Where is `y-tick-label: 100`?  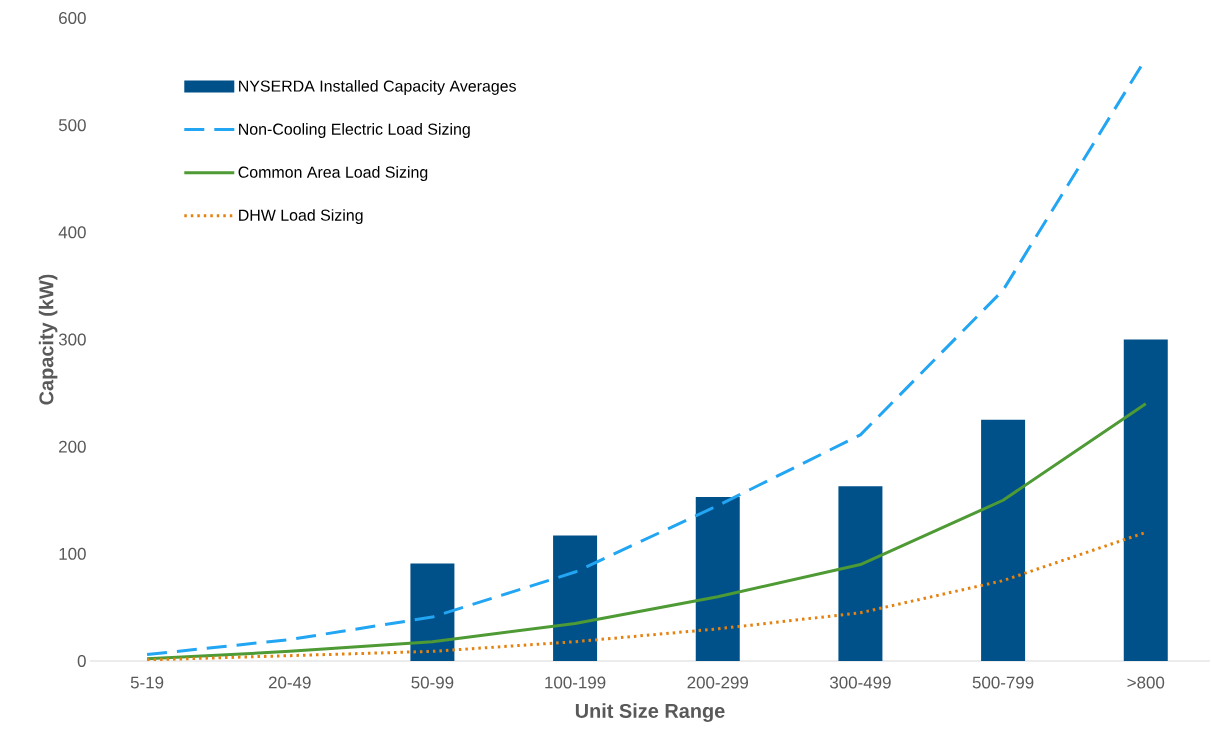
y-tick-label: 100 is located at coordinates (72, 553).